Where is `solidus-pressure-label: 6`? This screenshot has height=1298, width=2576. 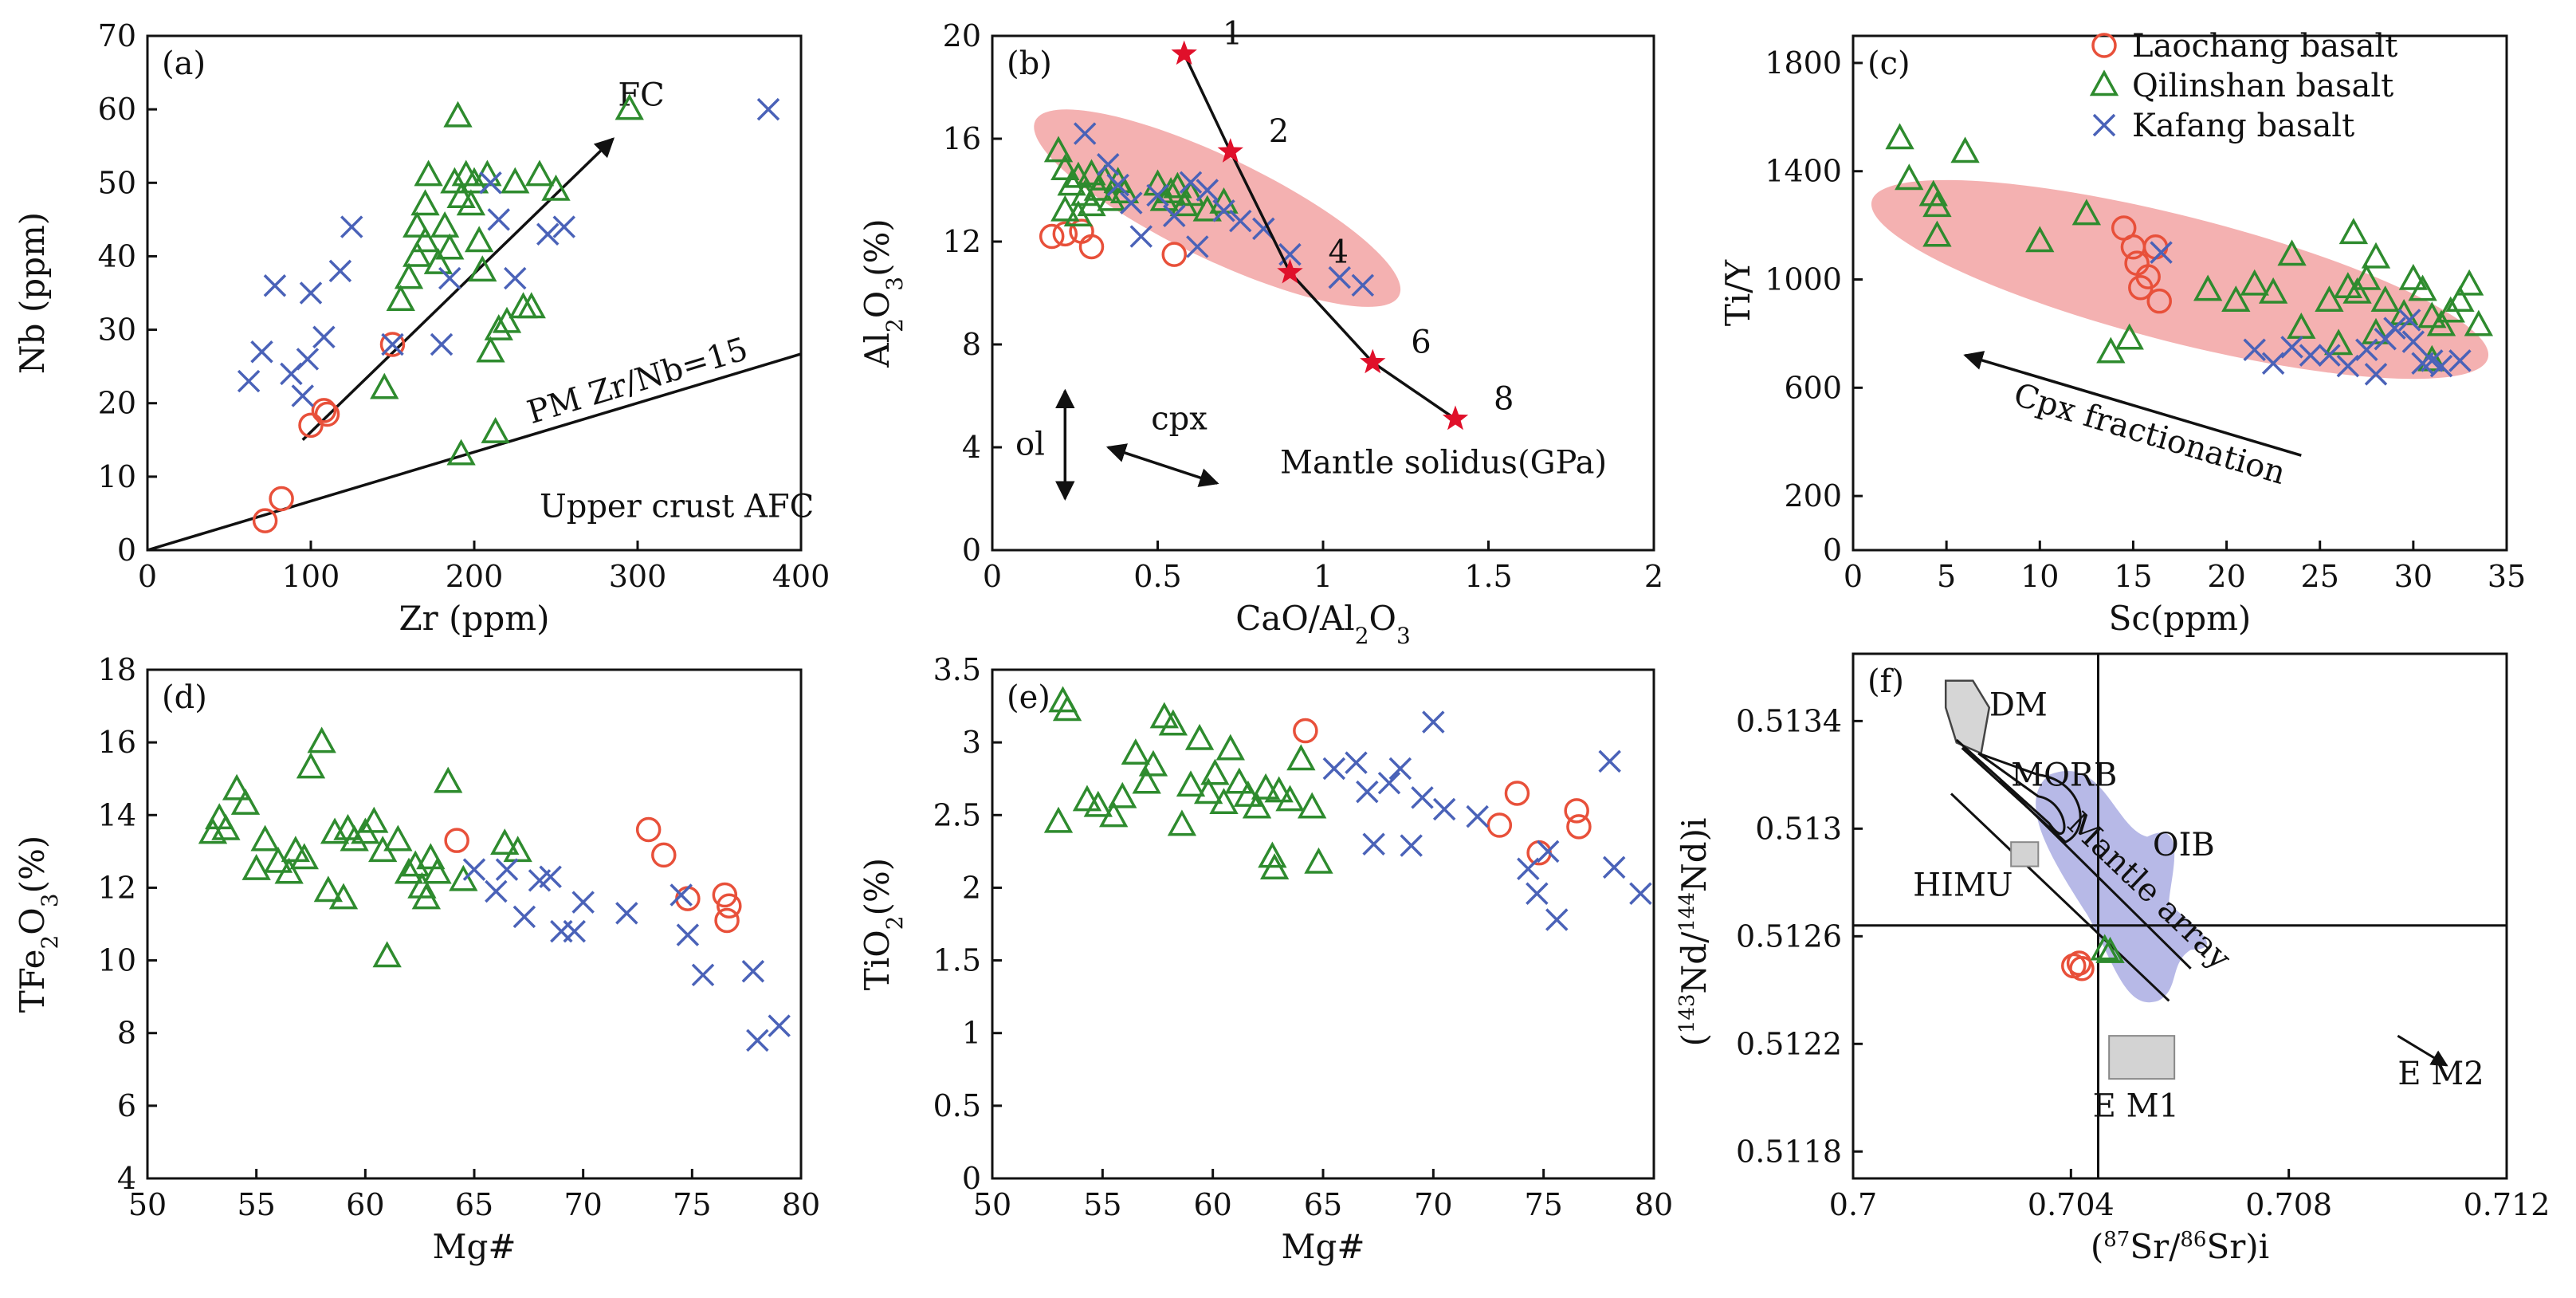 solidus-pressure-label: 6 is located at coordinates (1421, 342).